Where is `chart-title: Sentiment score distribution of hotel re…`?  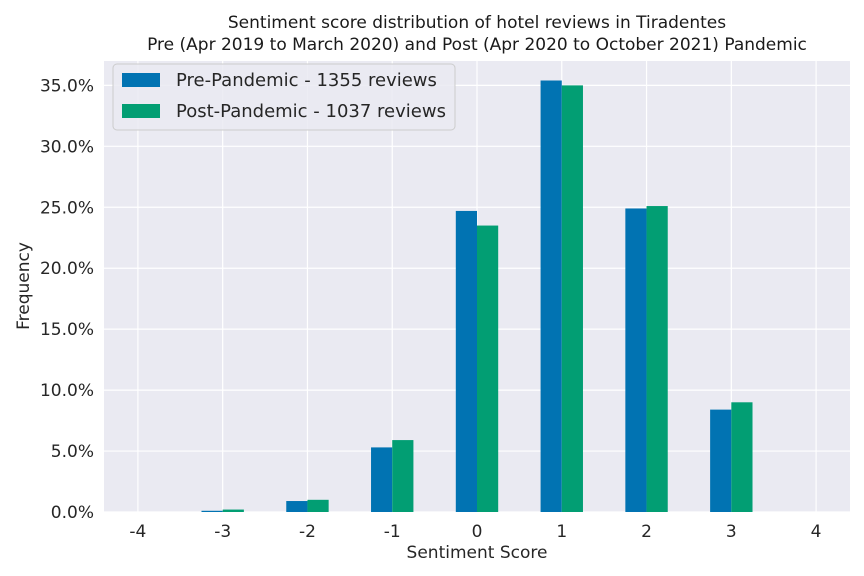 chart-title: Sentiment score distribution of hotel re… is located at coordinates (477, 23).